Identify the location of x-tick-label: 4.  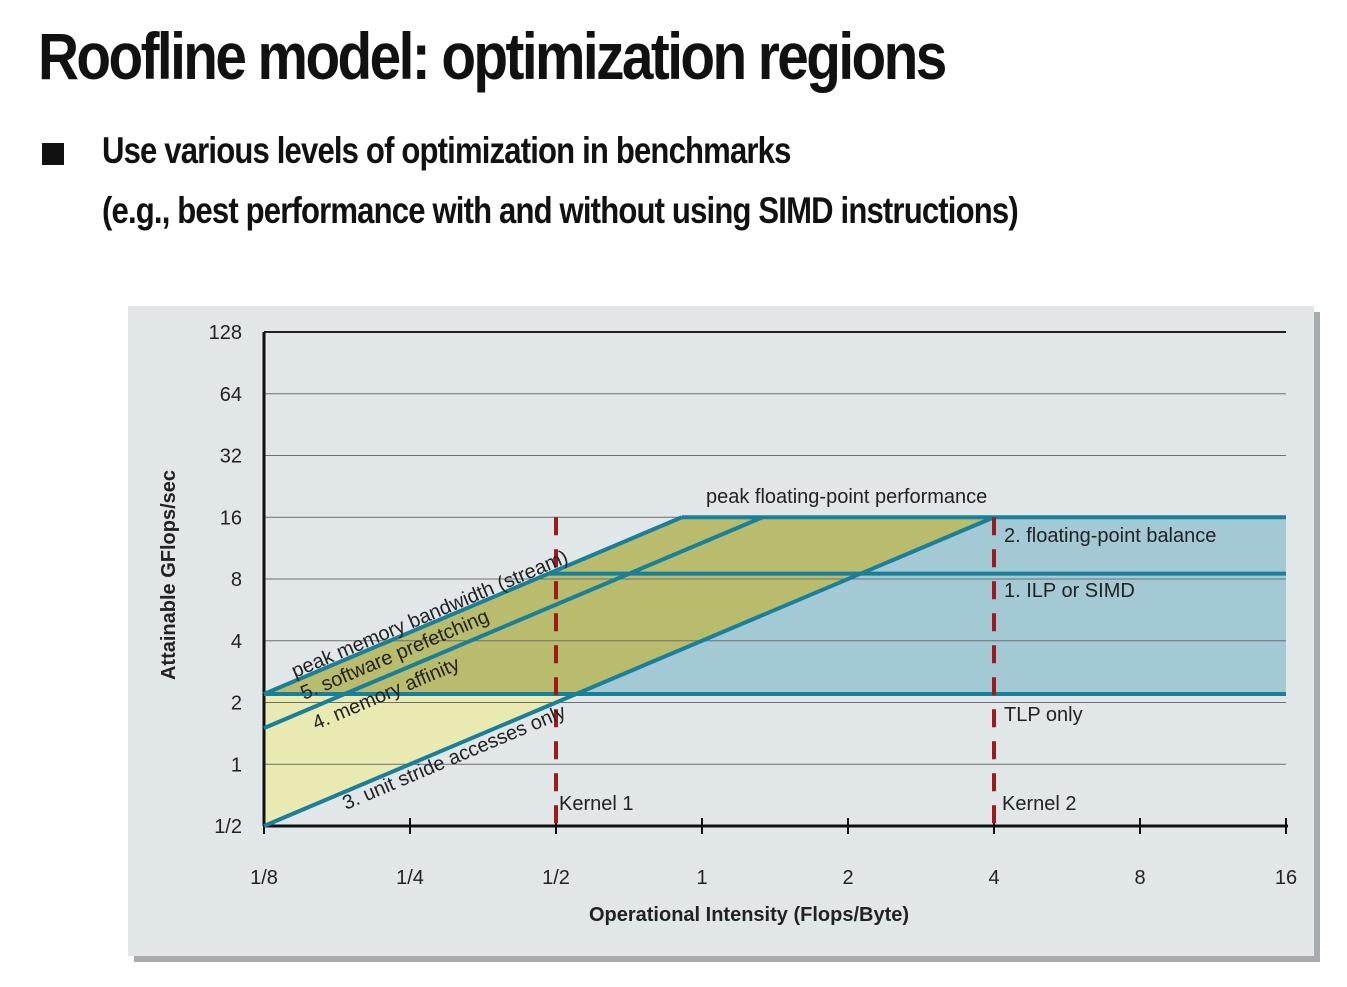
(993, 878).